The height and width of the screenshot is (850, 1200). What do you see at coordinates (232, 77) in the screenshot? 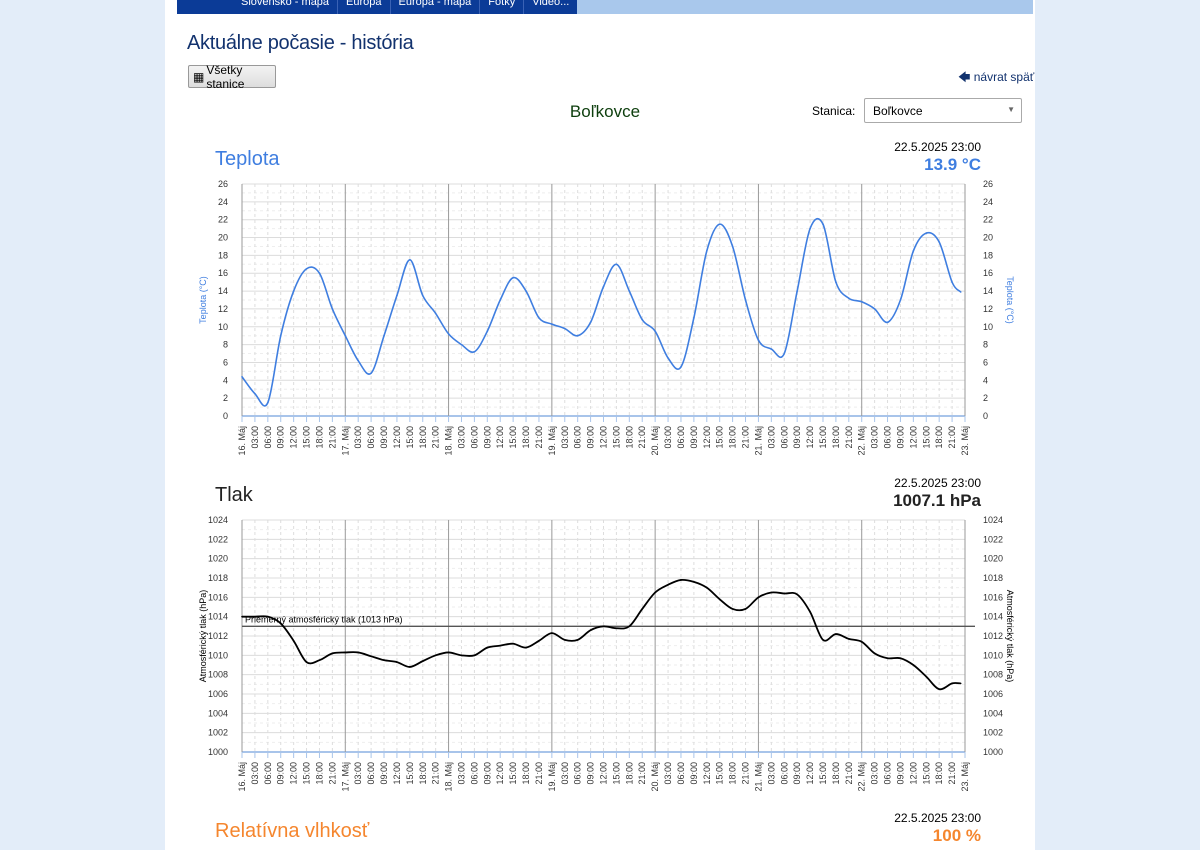
I see `all-stations-button: ▦ Všetky stanice` at bounding box center [232, 77].